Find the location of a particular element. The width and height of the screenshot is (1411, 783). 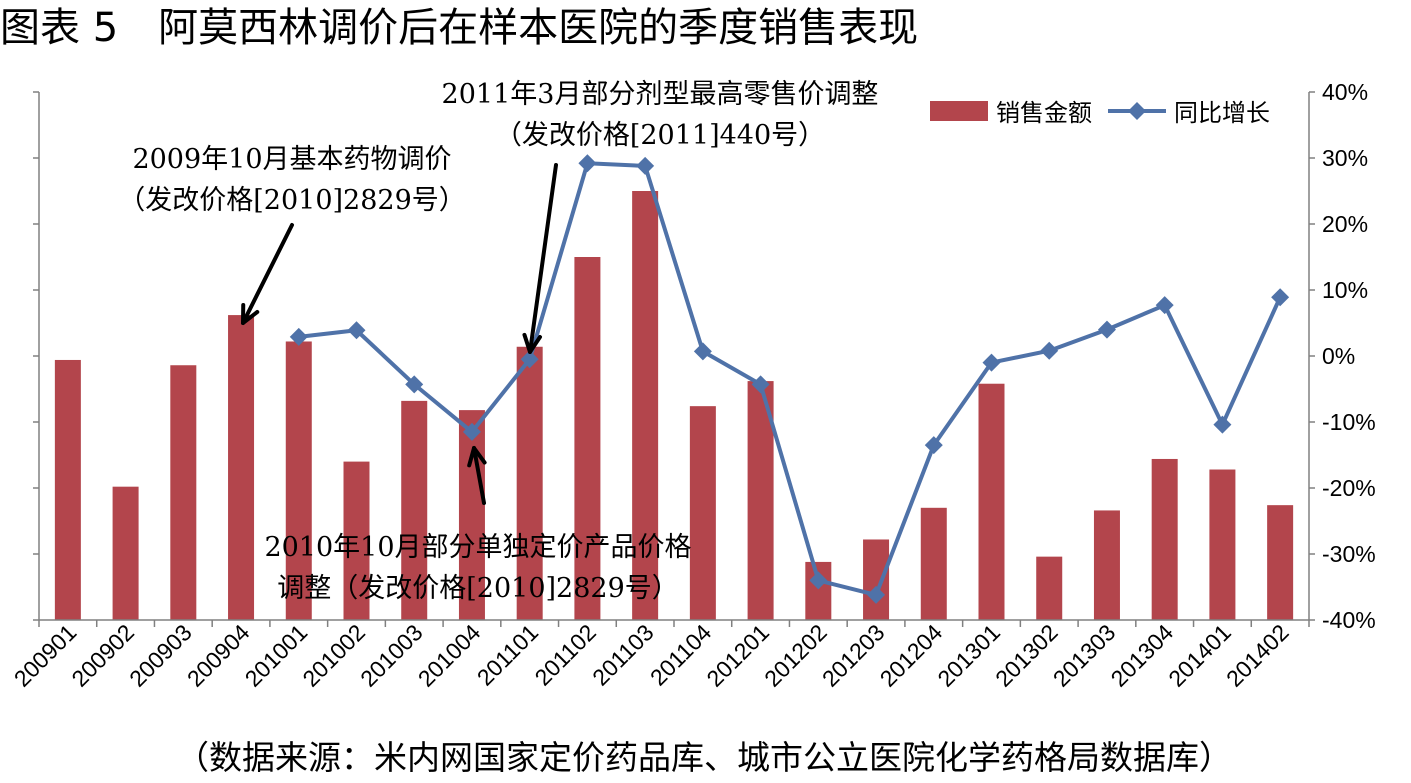

legend-label-bar: 销售金额 is located at coordinates (1044, 113).